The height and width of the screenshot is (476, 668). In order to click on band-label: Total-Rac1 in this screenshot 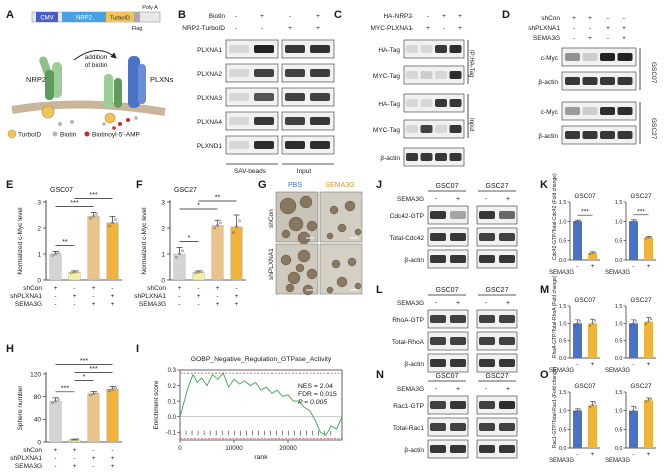, I will do `click(408, 428)`.